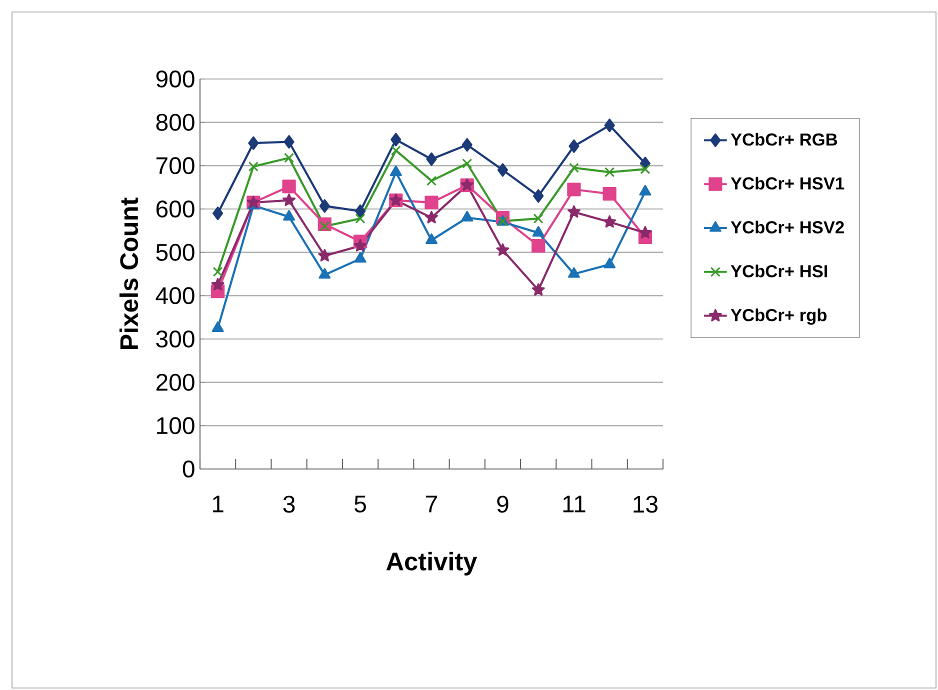 This screenshot has height=690, width=938. What do you see at coordinates (175, 122) in the screenshot?
I see `y-tick-label: 800` at bounding box center [175, 122].